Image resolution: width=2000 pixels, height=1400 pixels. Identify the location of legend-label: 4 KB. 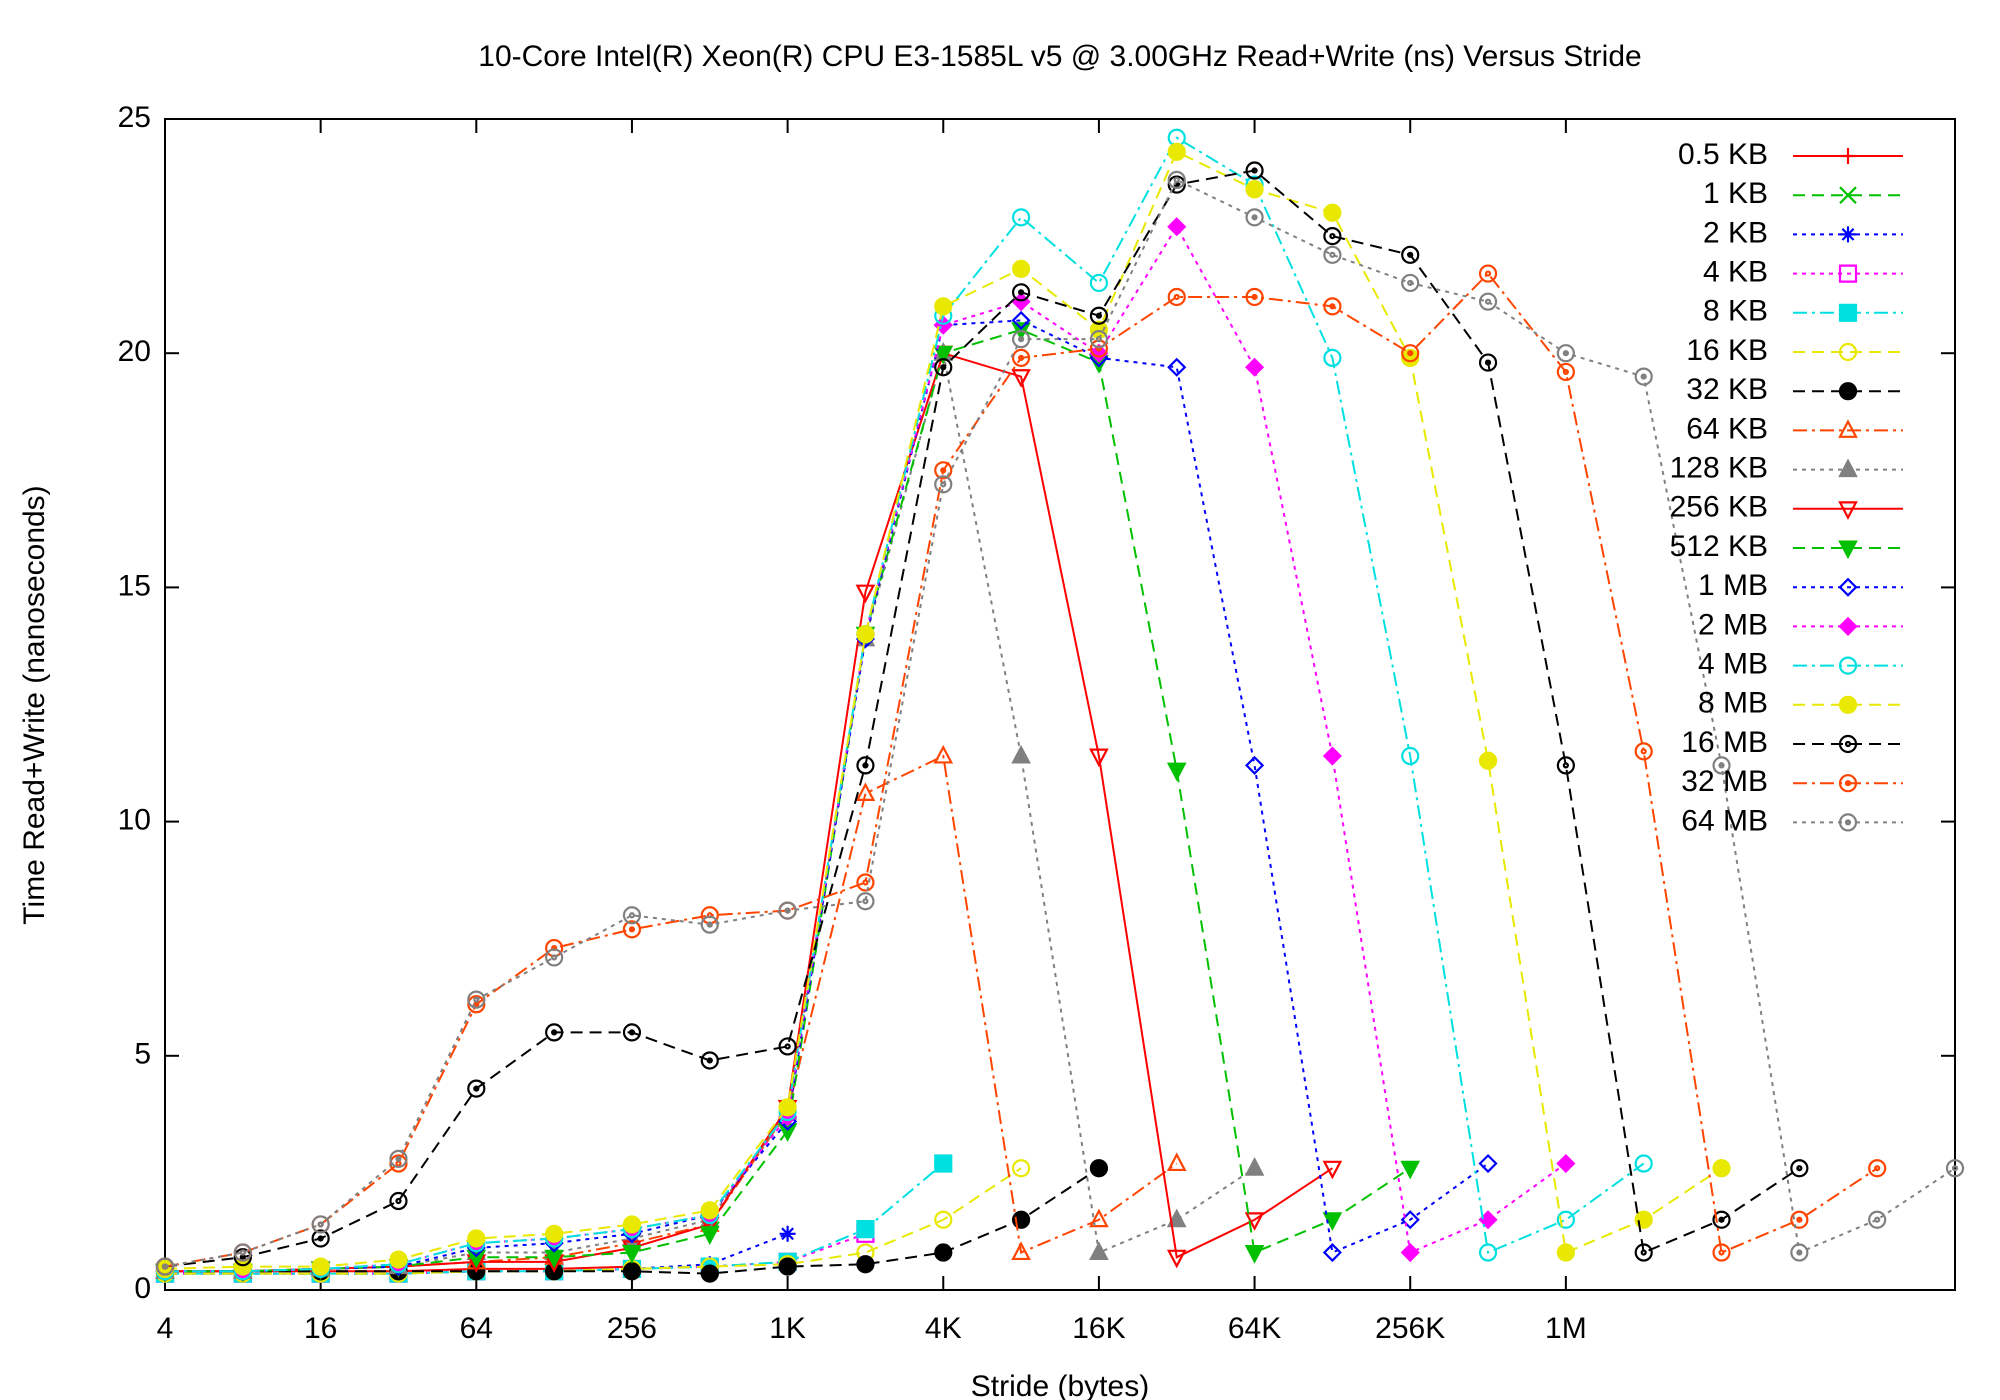
(1735, 272).